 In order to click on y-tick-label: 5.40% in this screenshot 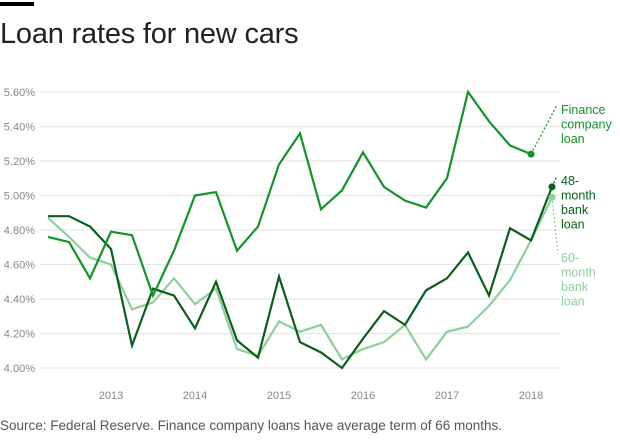, I will do `click(19, 128)`.